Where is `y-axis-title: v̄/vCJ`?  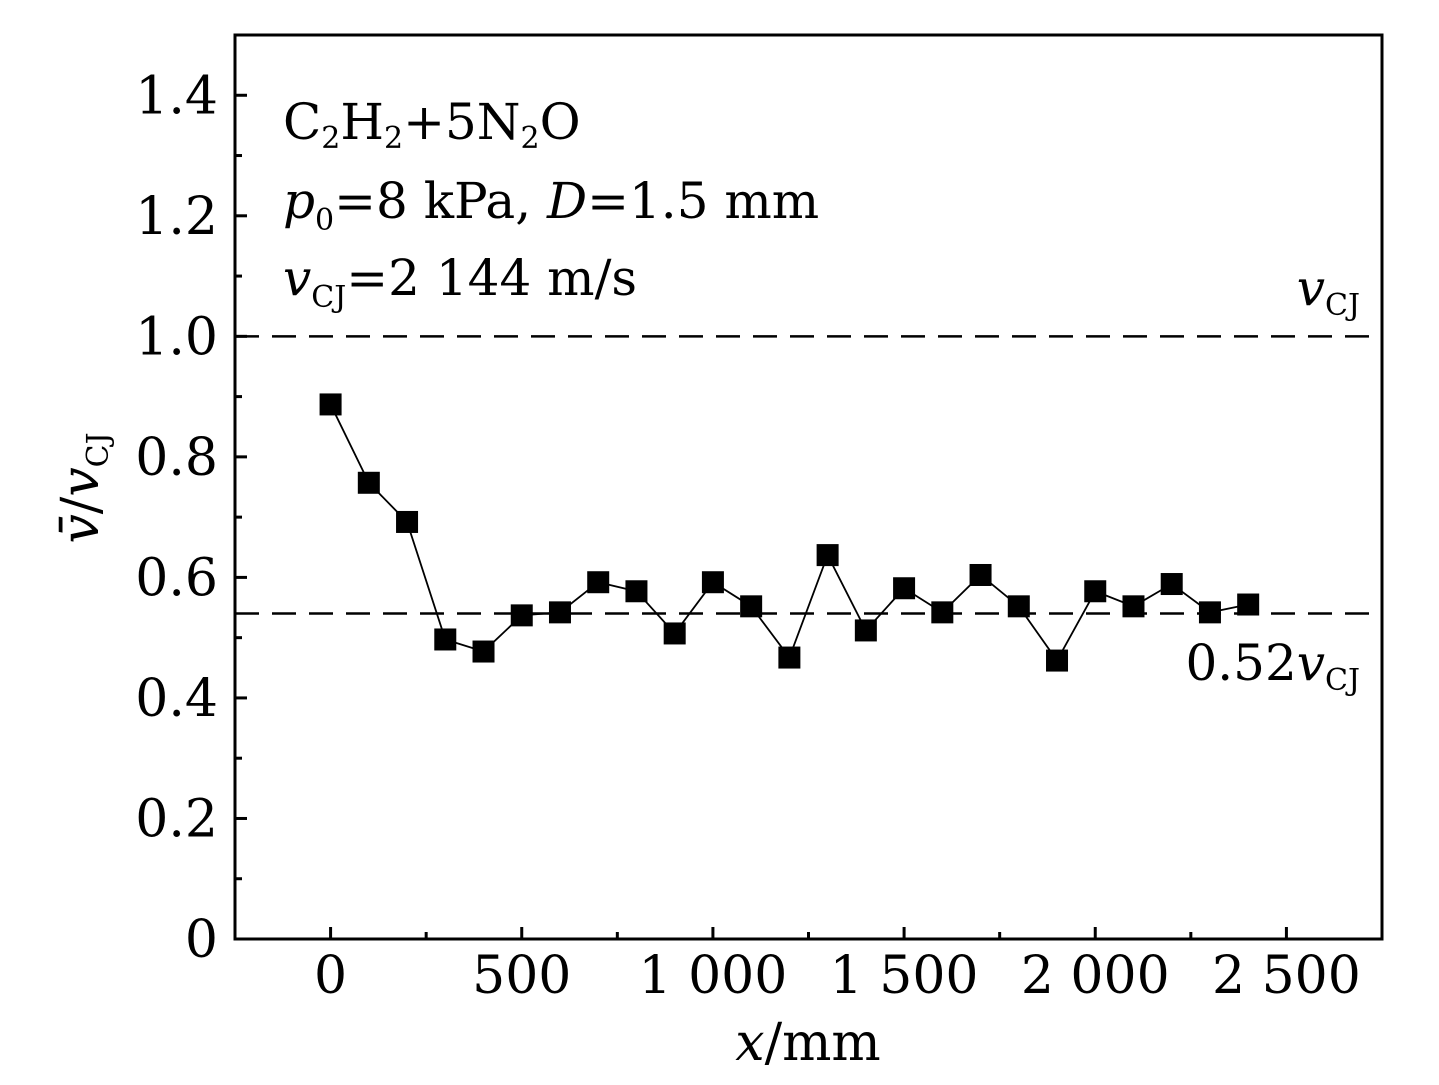 y-axis-title: v̄/vCJ is located at coordinates (83, 487).